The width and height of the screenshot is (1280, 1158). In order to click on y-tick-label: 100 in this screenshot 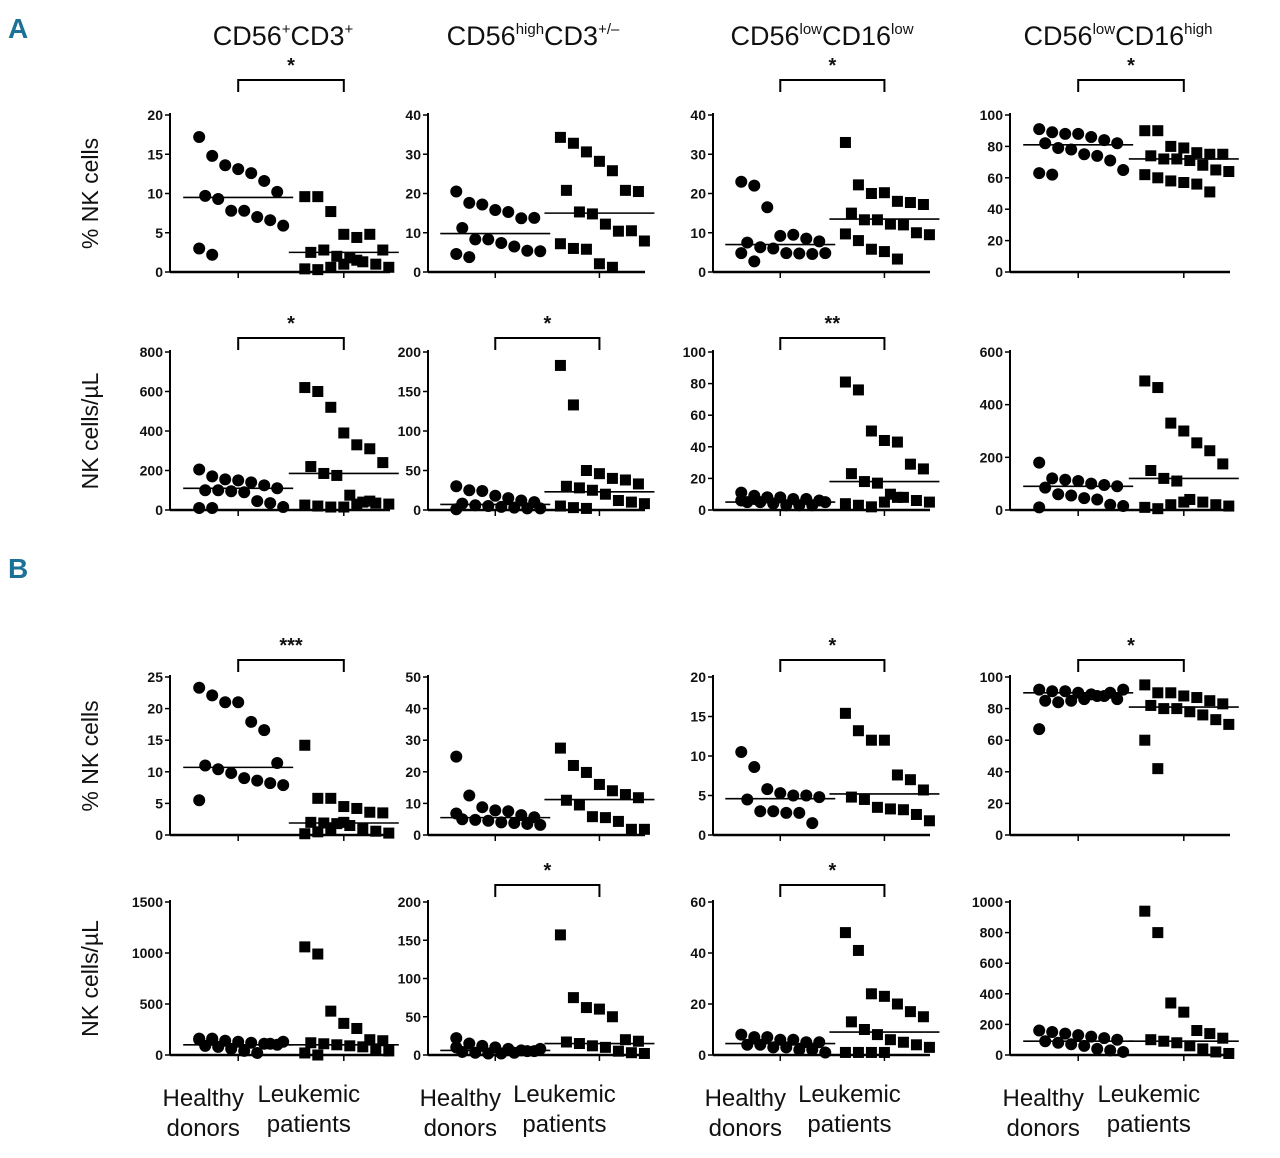, I will do `click(992, 115)`.